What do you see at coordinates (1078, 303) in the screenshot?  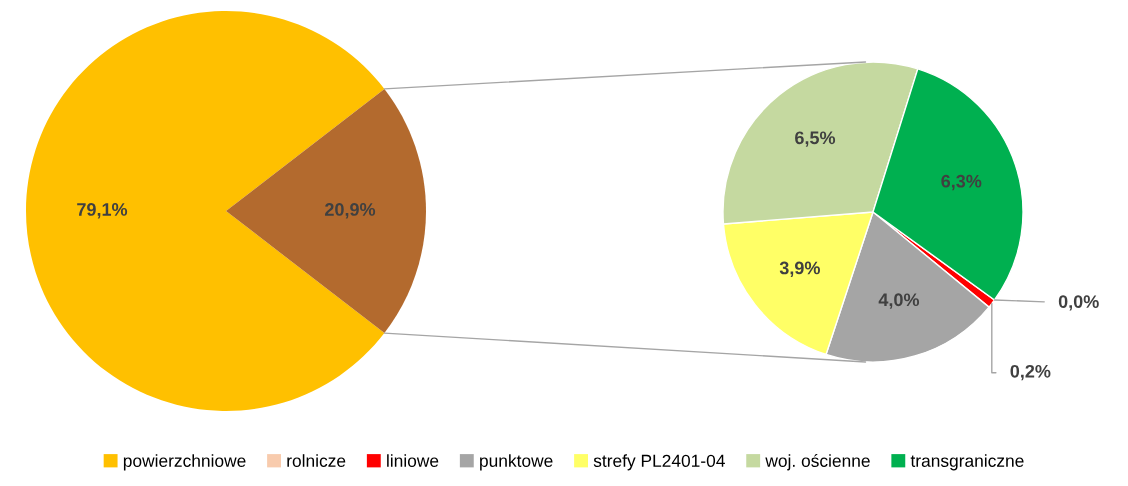 I see `text: 0,0%` at bounding box center [1078, 303].